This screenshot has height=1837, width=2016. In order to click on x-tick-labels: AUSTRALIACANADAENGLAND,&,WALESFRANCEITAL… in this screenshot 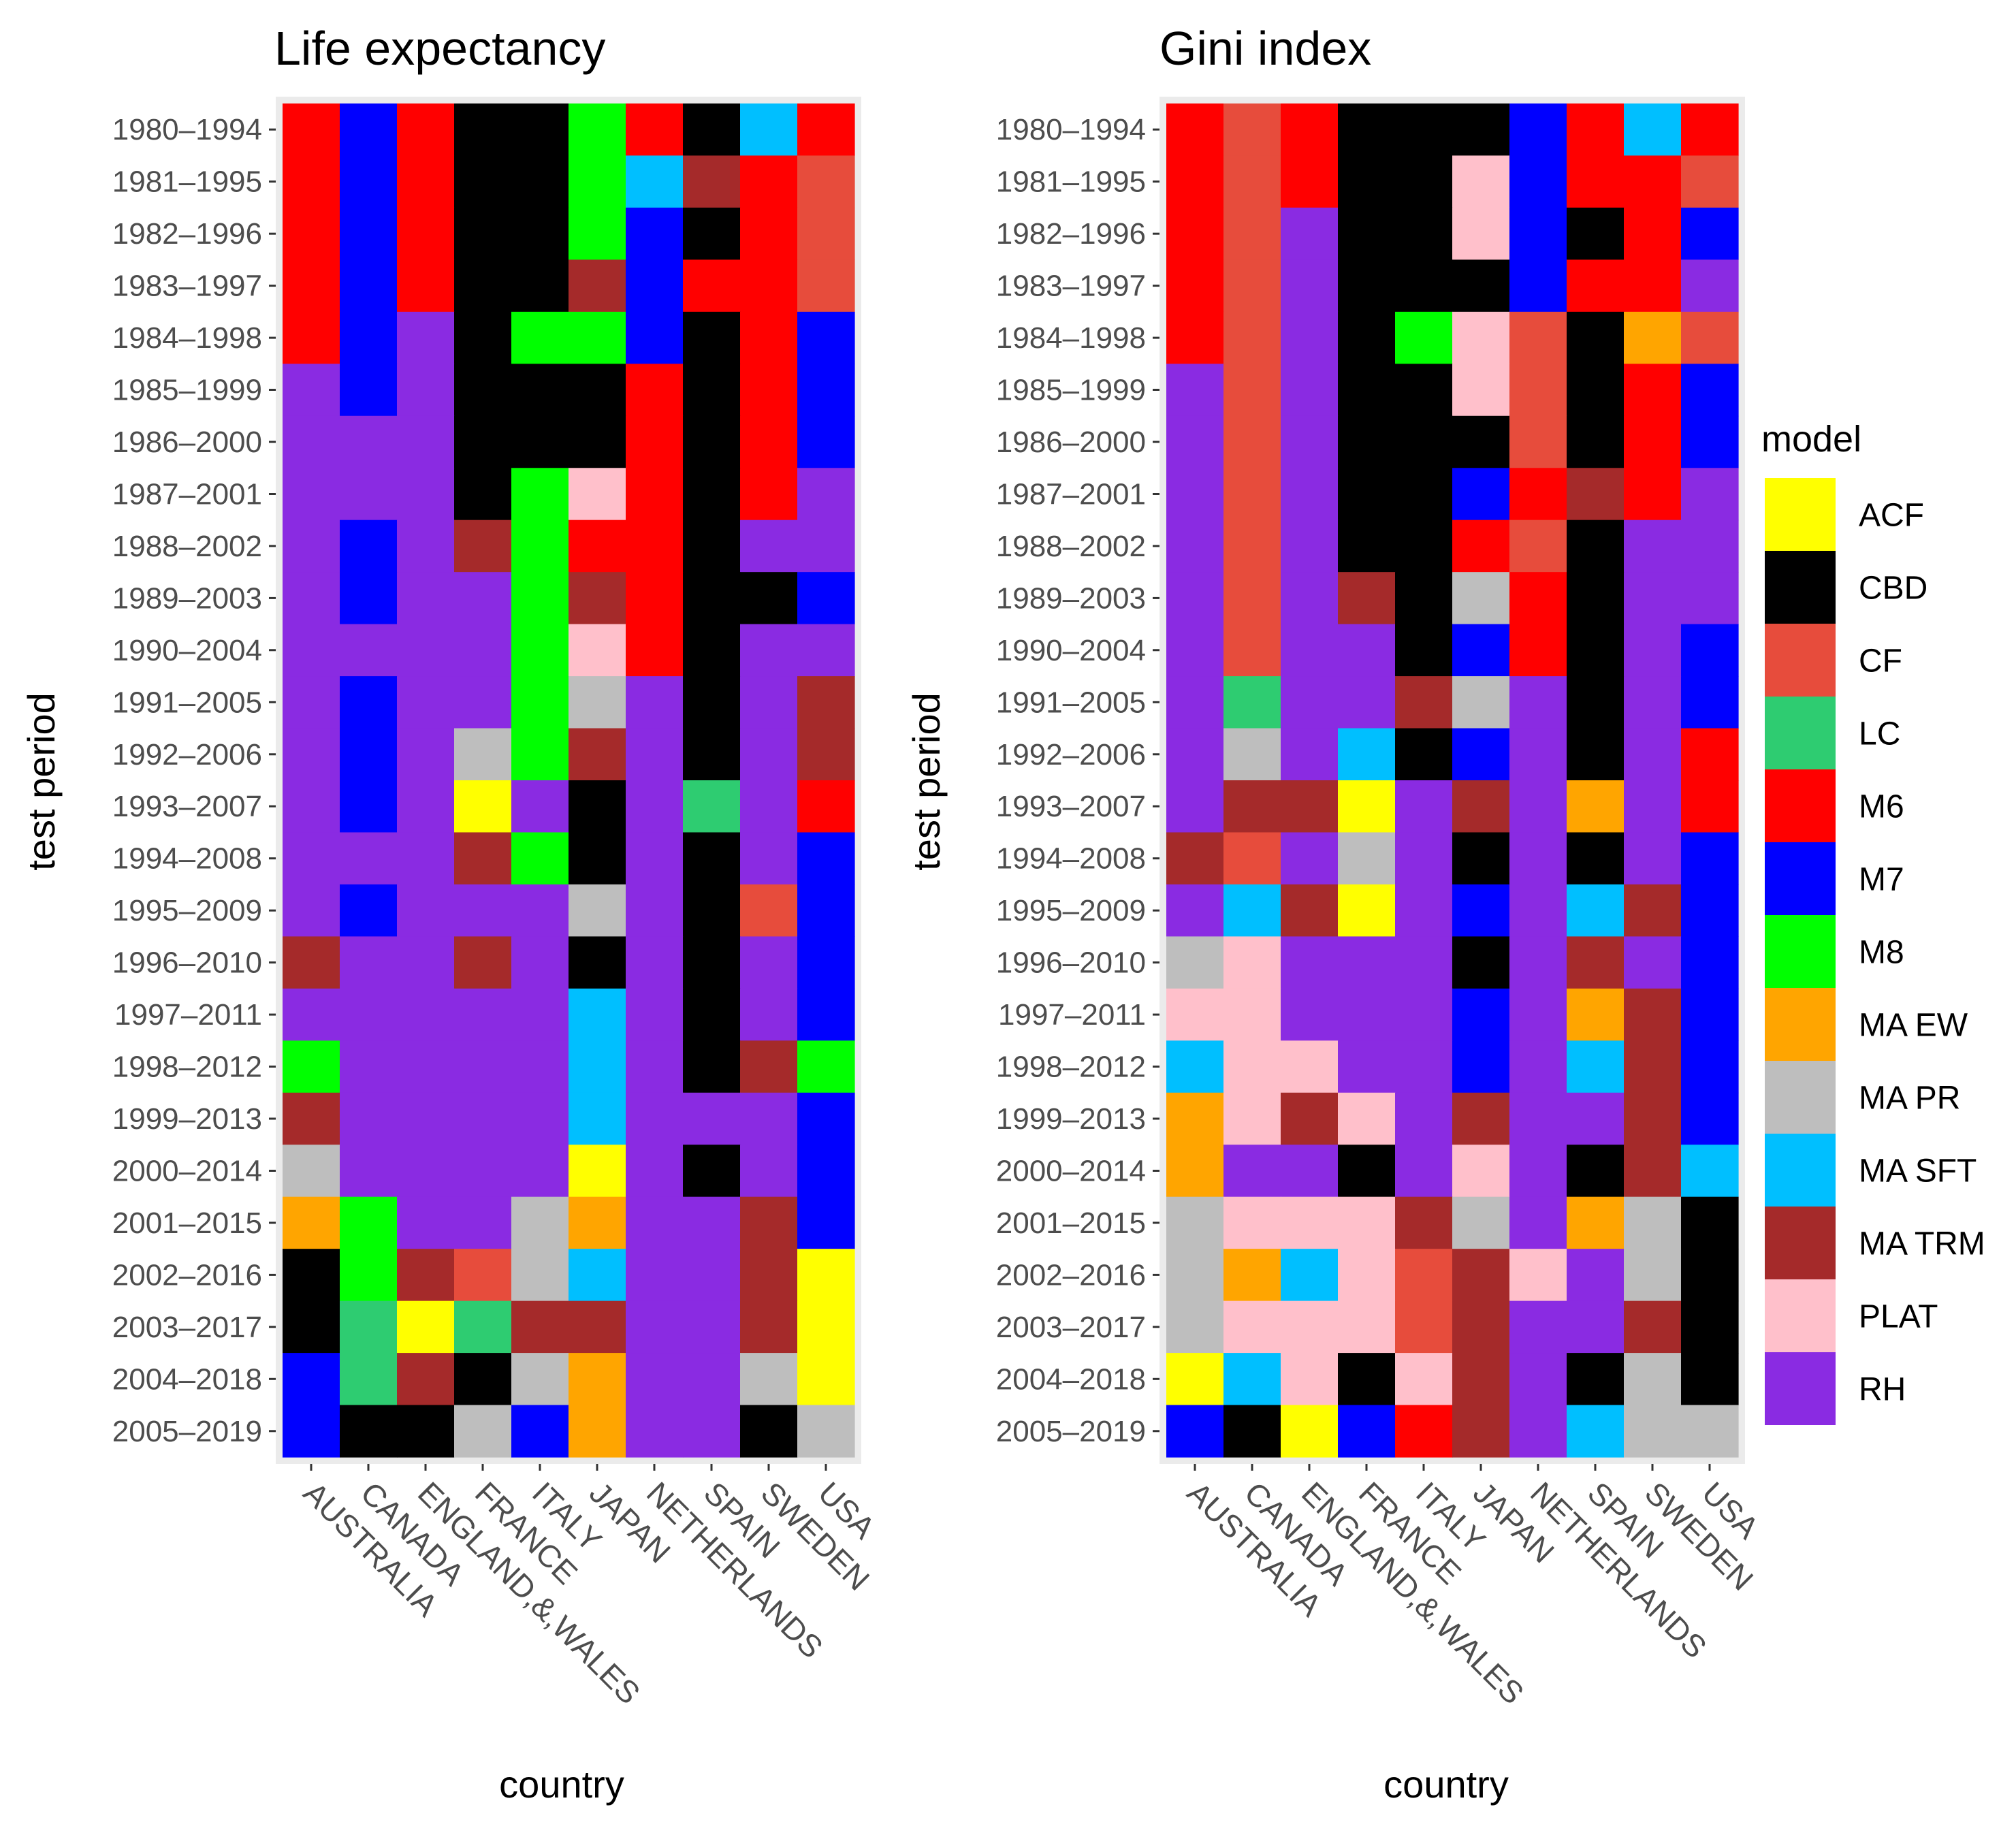, I will do `click(1473, 1587)`.